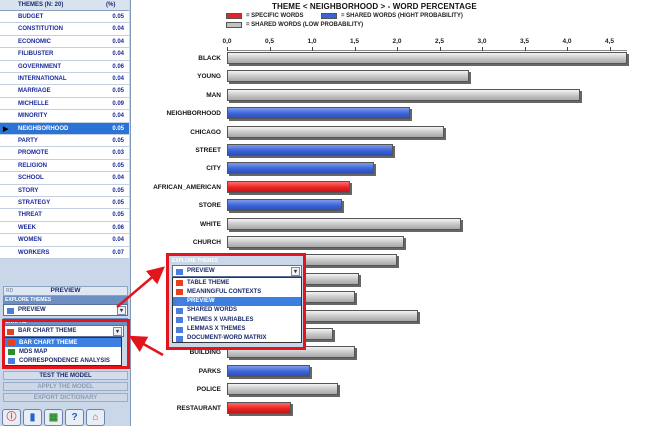  I want to click on theme-row: STORY 0.05, so click(64, 191).